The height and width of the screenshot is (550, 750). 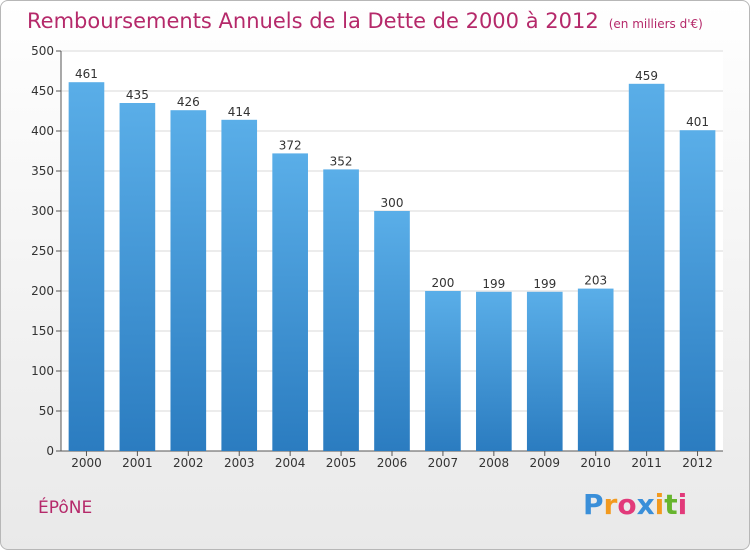 I want to click on bar-value-label: 352, so click(x=341, y=161).